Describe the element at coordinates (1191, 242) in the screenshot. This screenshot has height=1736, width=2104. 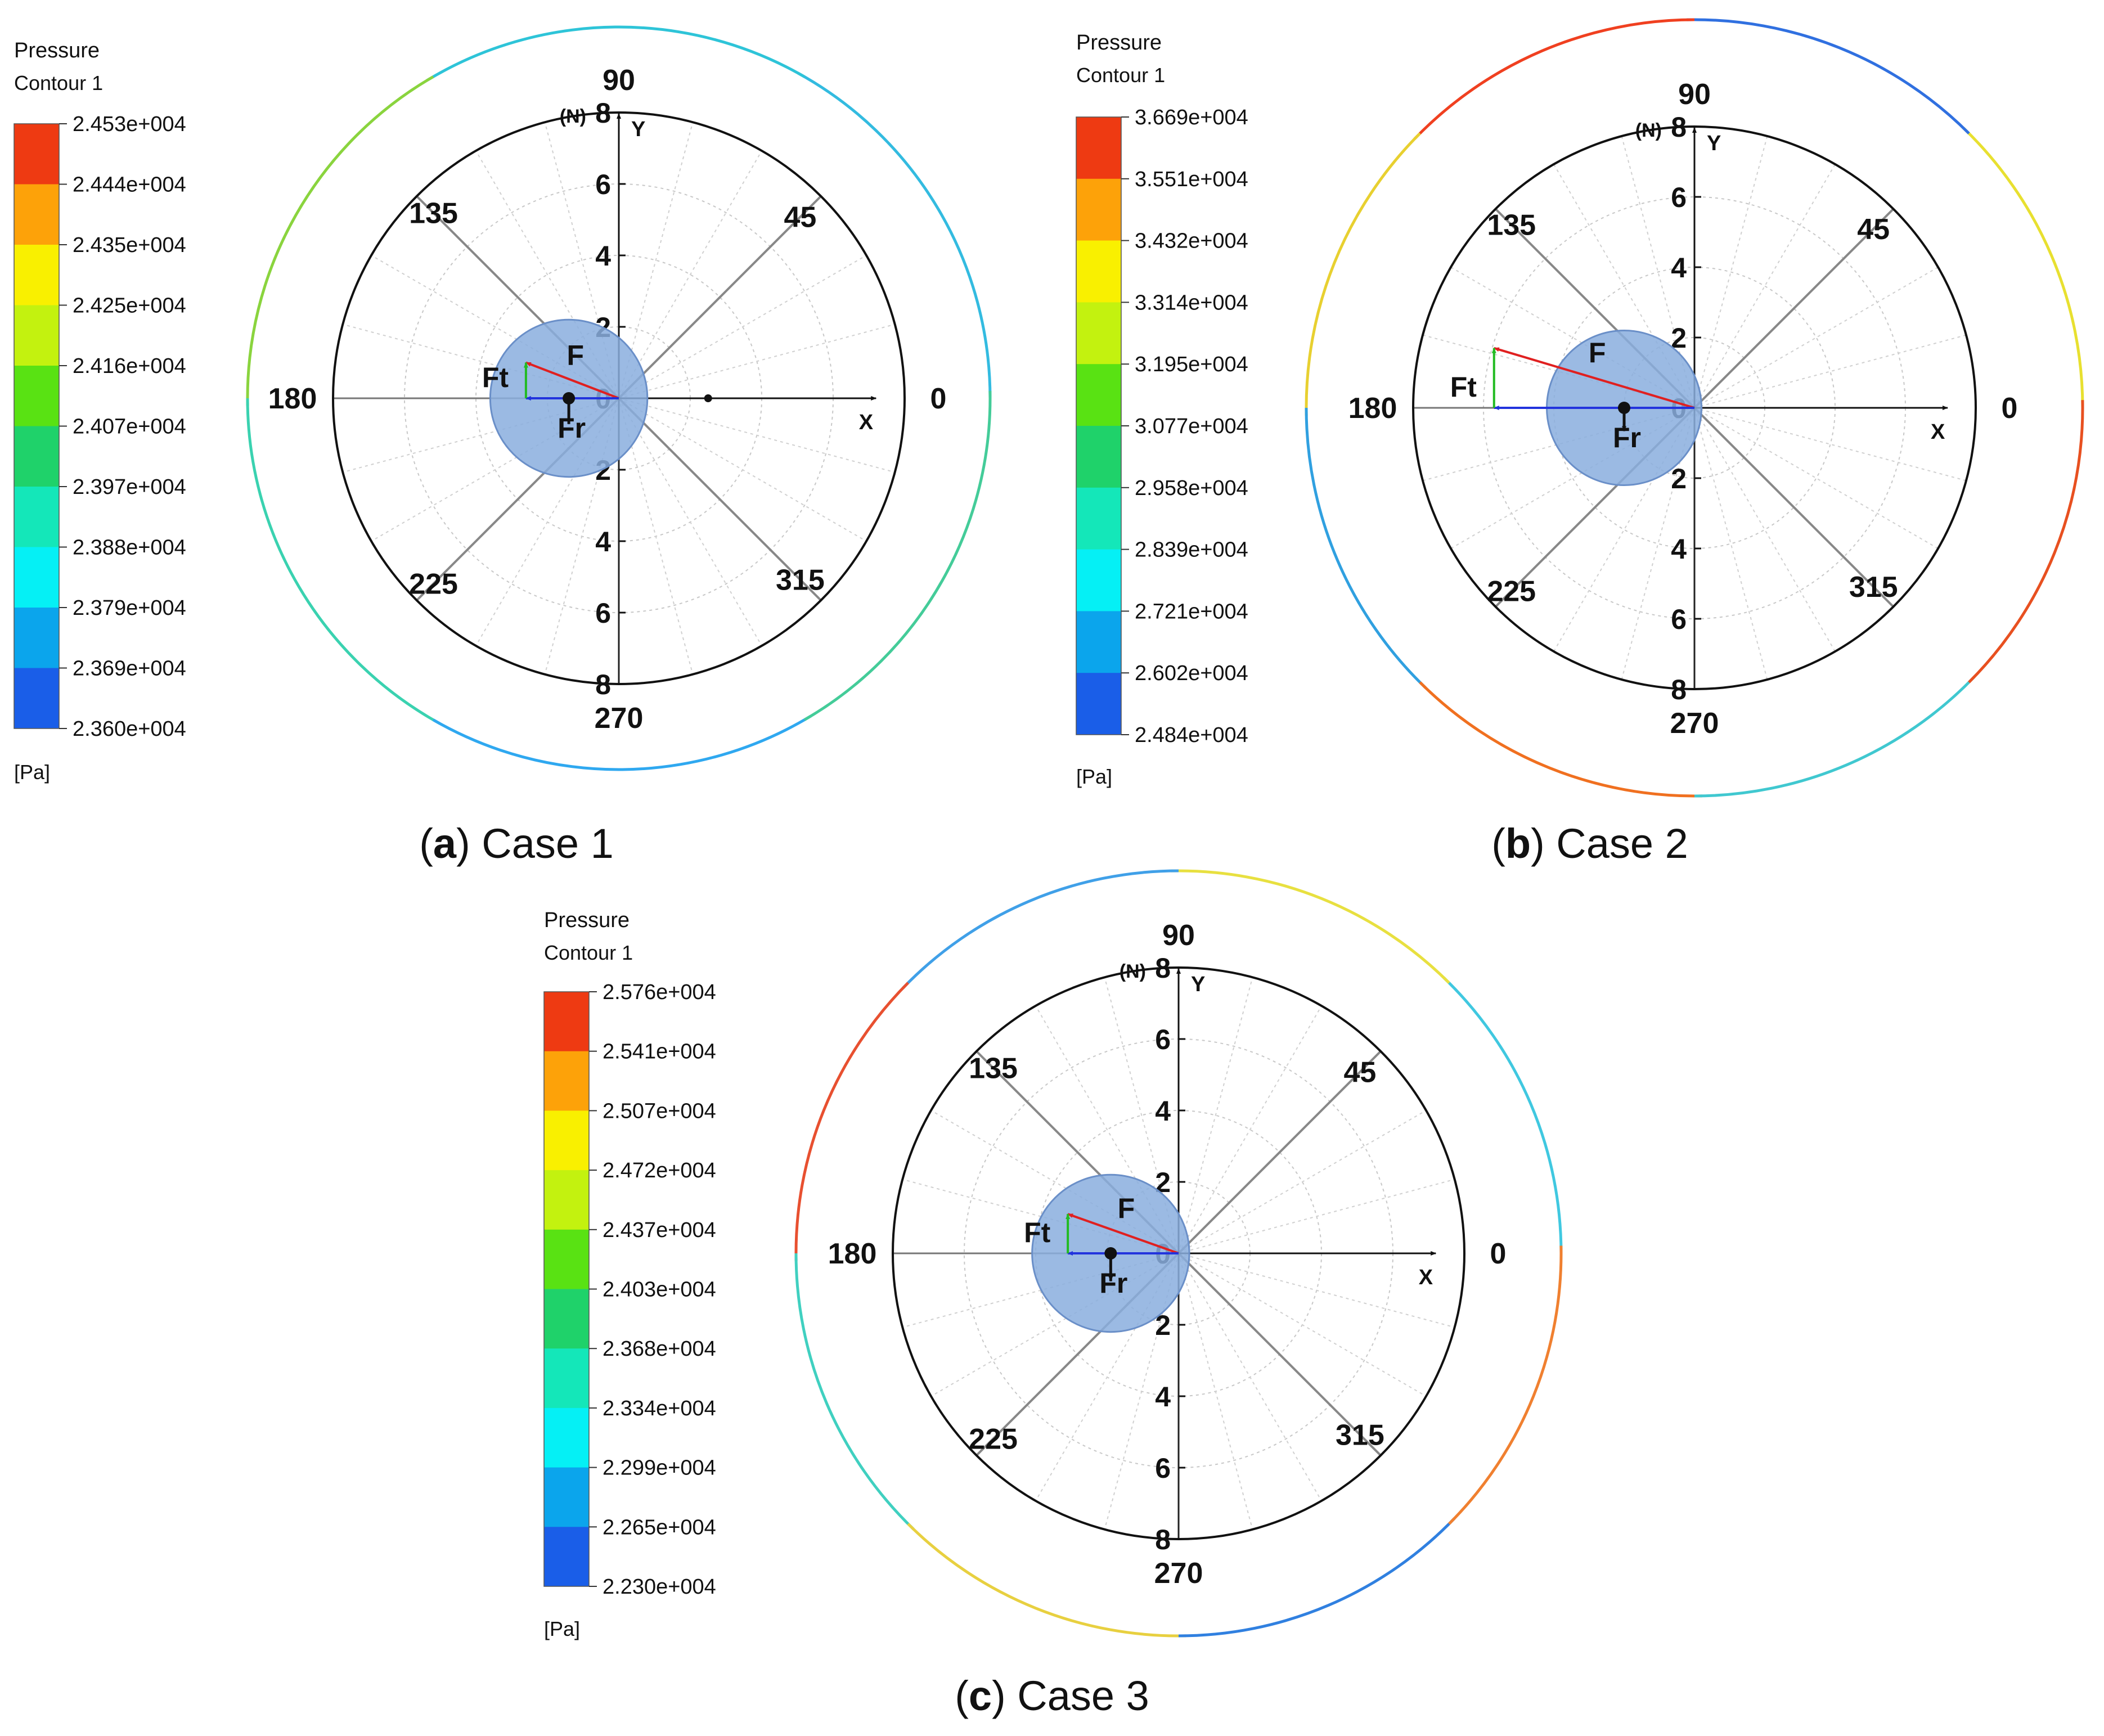
I see `colorbar-level-label: 3.432e+004` at that location.